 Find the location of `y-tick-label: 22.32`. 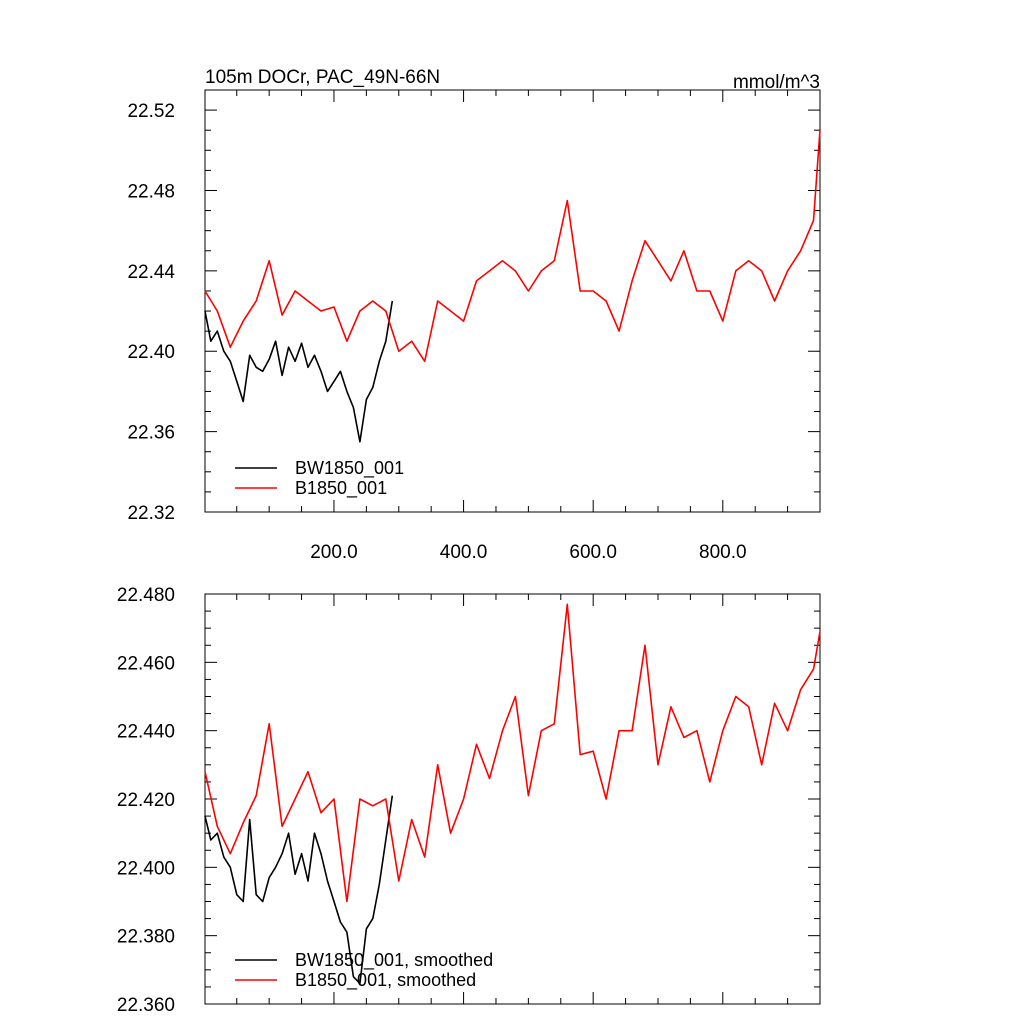

y-tick-label: 22.32 is located at coordinates (151, 513).